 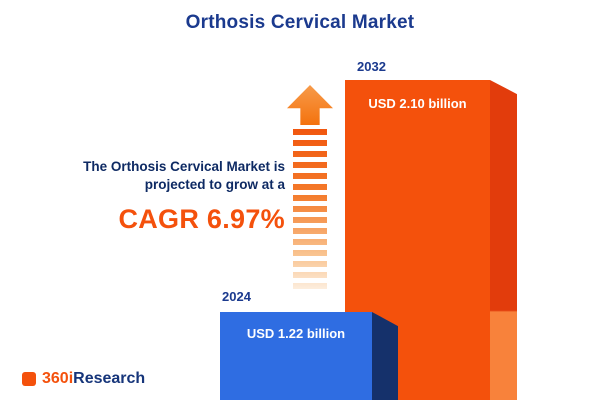 I want to click on bar-2024-value-label: USD 1.22 billion, so click(x=296, y=333).